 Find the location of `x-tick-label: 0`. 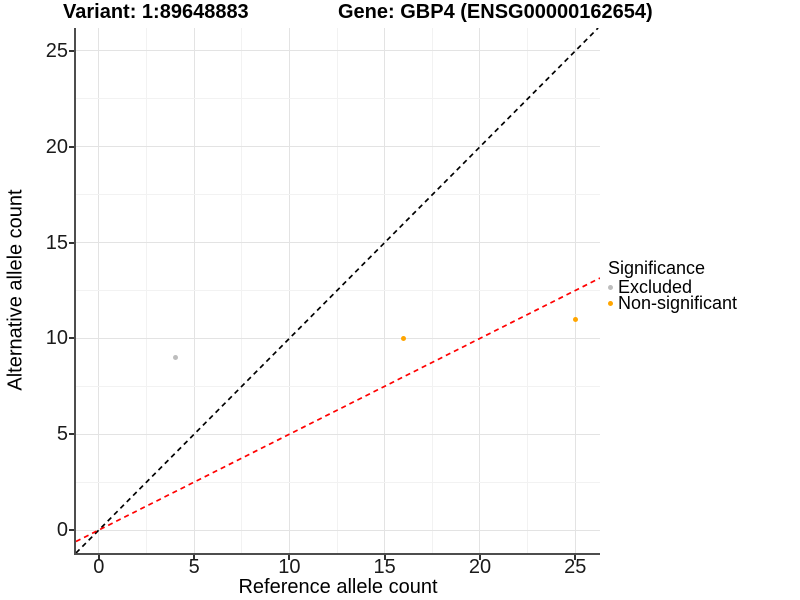

x-tick-label: 0 is located at coordinates (99, 567).